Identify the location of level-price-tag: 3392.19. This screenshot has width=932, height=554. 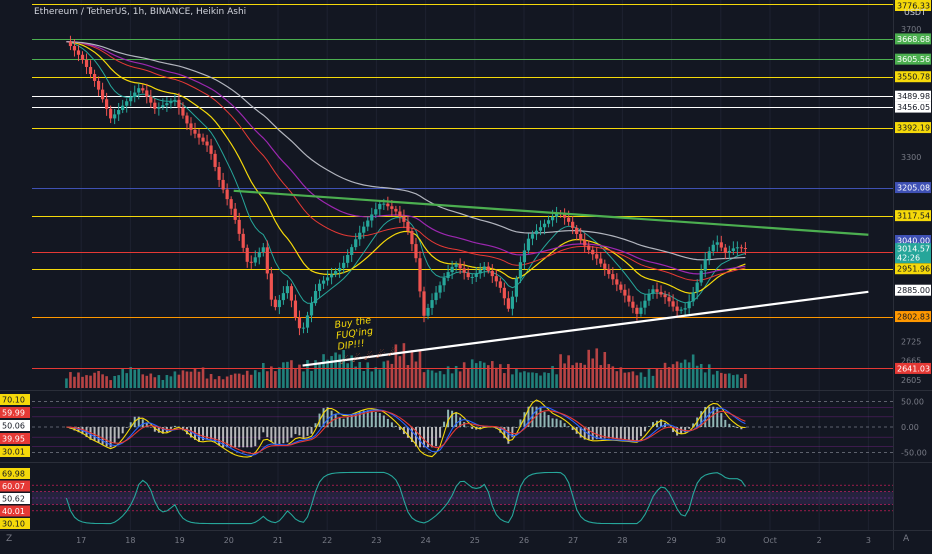
(913, 128).